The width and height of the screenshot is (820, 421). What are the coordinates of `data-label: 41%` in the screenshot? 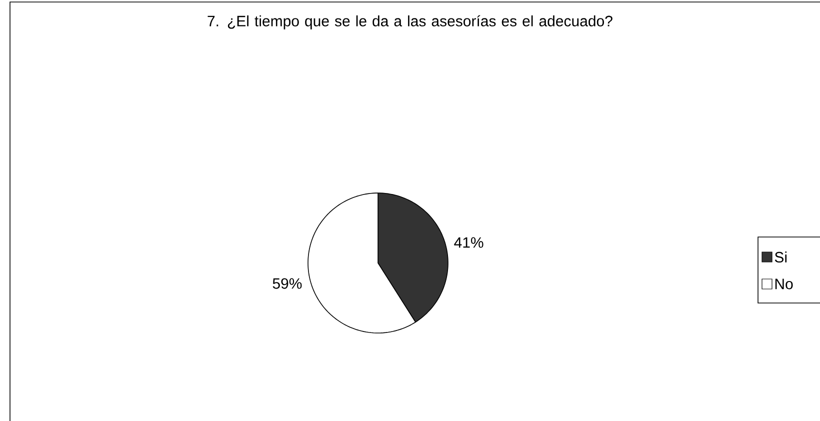 It's located at (469, 242).